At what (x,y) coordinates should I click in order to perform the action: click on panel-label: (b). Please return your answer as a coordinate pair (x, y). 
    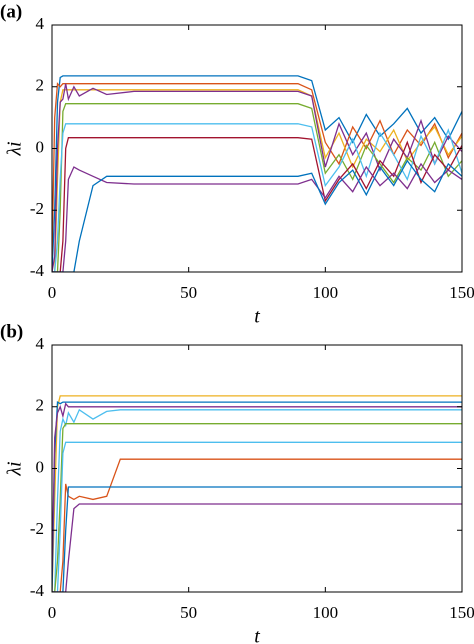
    Looking at the image, I should click on (11, 331).